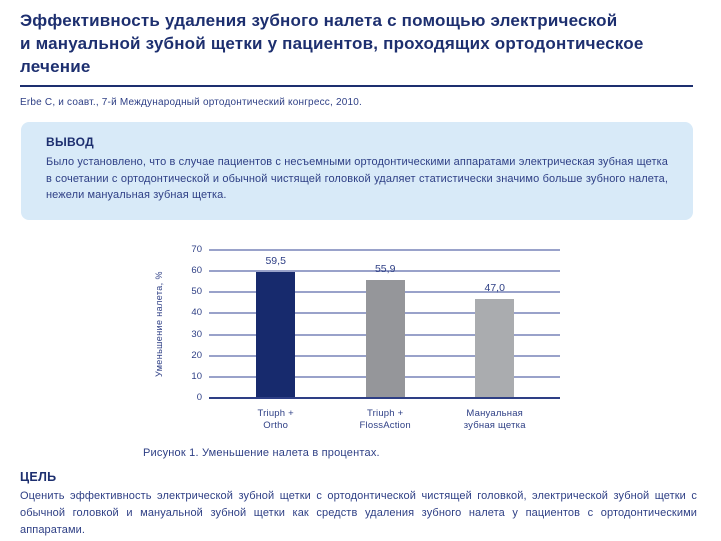  What do you see at coordinates (70, 142) in the screenshot?
I see `conclusion-heading: ВЫВОД` at bounding box center [70, 142].